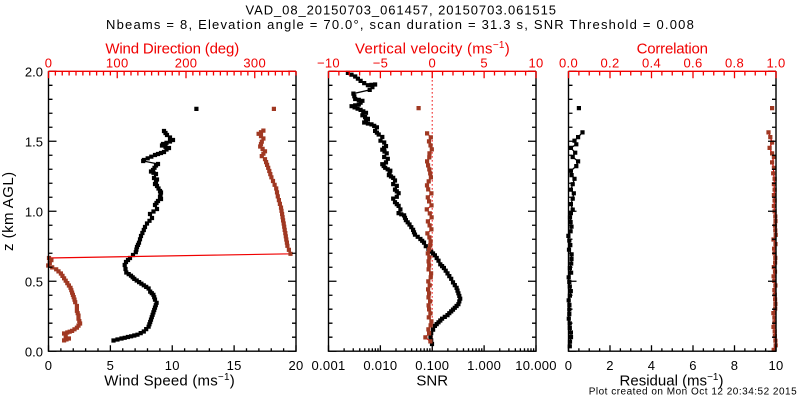 Image resolution: width=800 pixels, height=400 pixels. Describe the element at coordinates (380, 365) in the screenshot. I see `svg-text: 0.010` at that location.